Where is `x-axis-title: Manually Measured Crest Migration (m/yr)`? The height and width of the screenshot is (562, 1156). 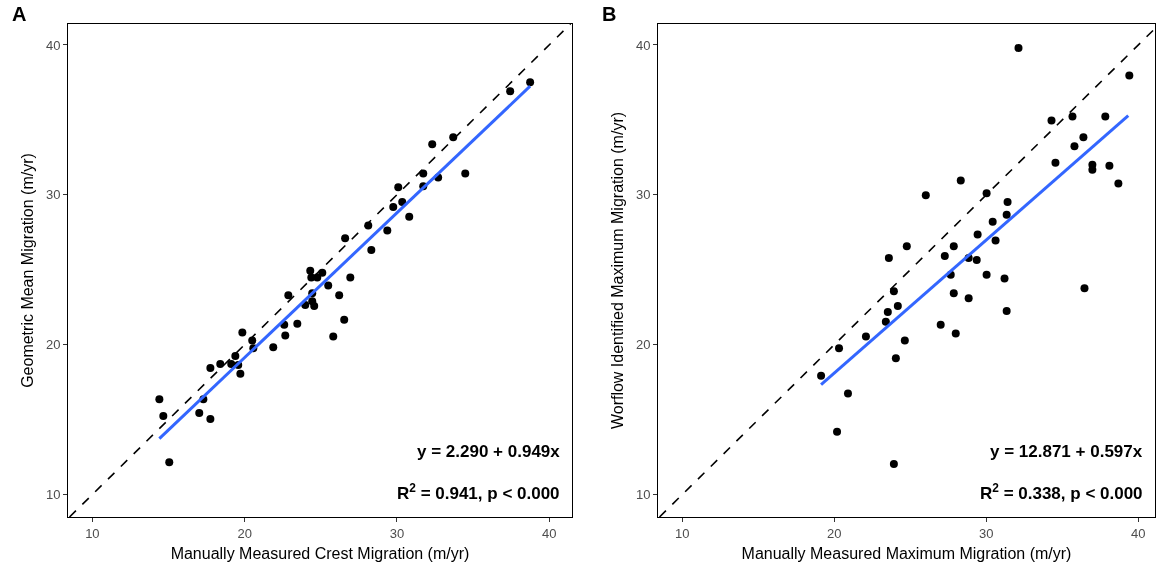 x-axis-title: Manually Measured Crest Migration (m/yr) is located at coordinates (320, 553).